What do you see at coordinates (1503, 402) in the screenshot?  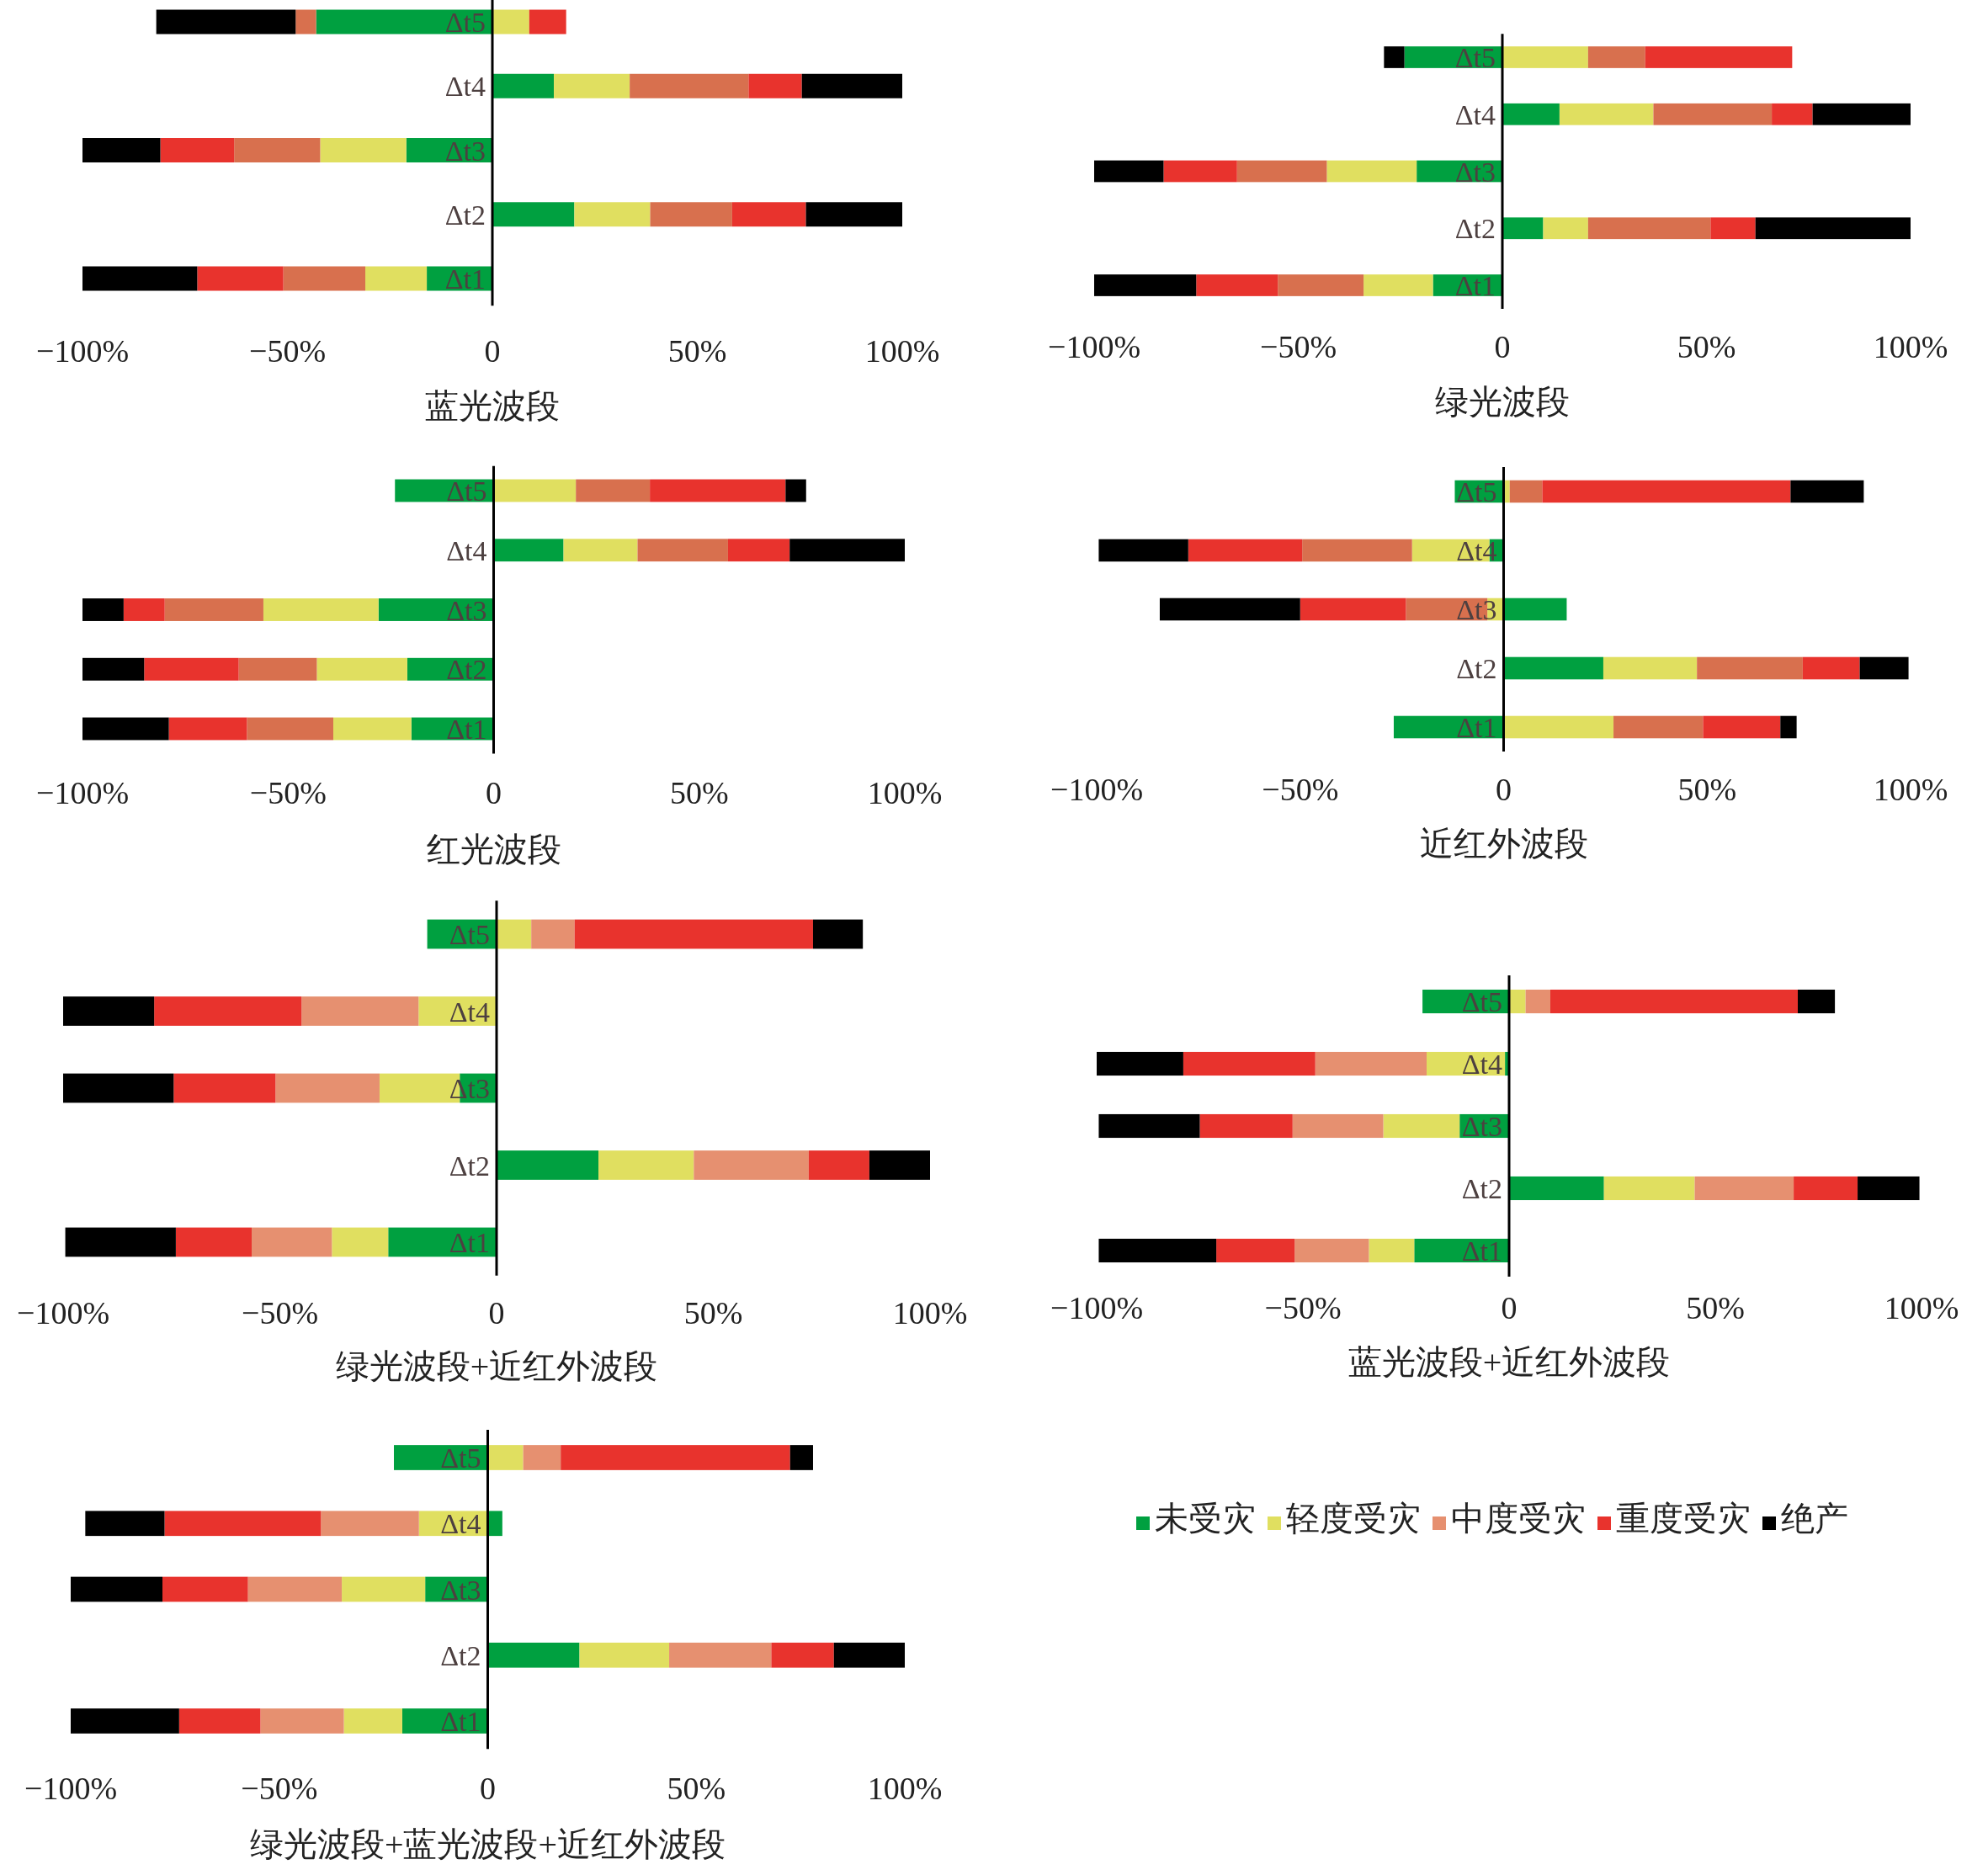 I see `x-axis-title: 绿光波段` at bounding box center [1503, 402].